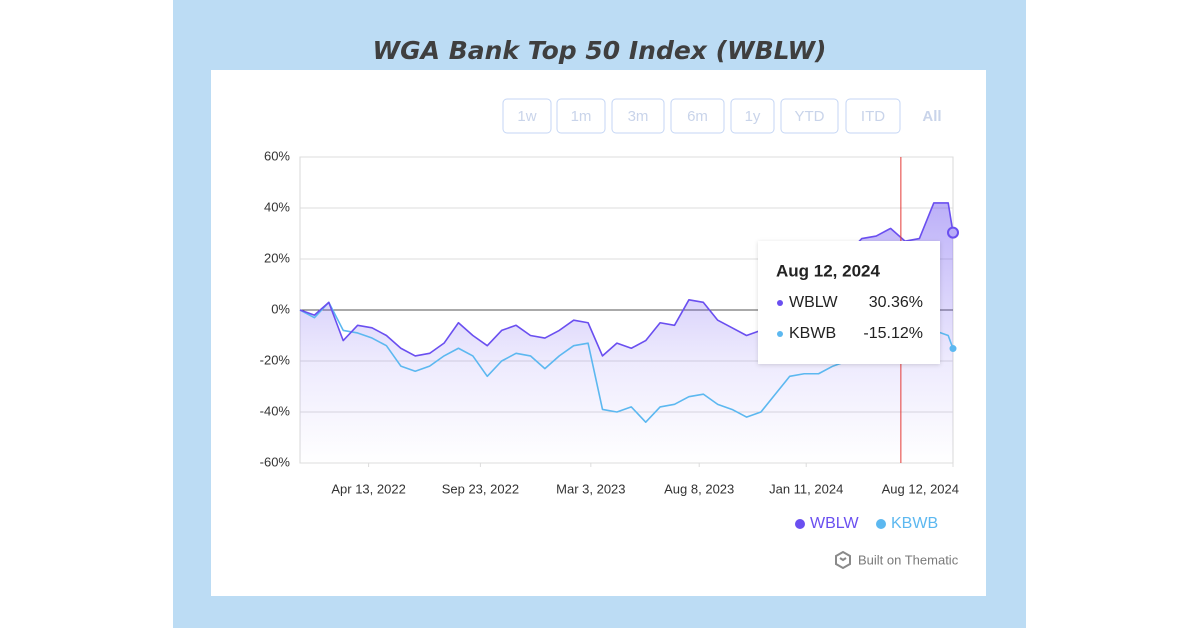  I want to click on y-tick-label: 20%, so click(277, 257).